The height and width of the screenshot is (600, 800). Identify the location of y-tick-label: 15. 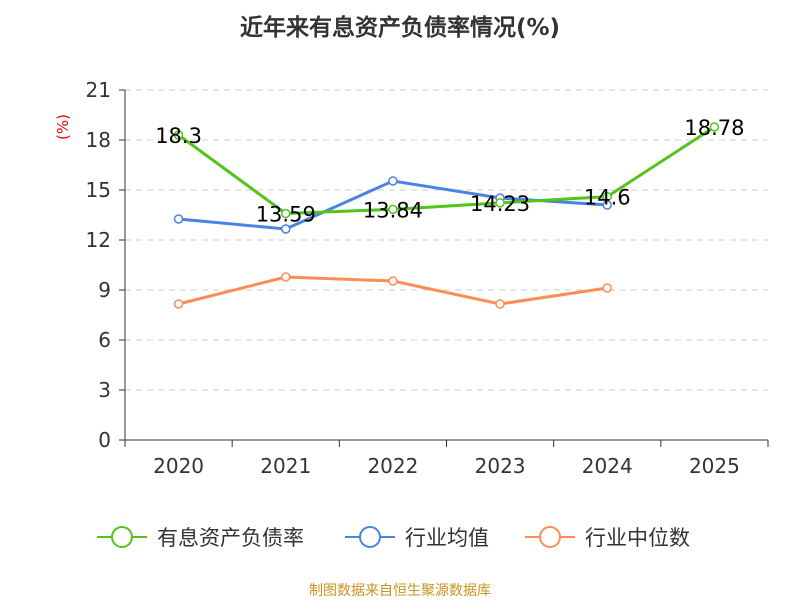
(98, 190).